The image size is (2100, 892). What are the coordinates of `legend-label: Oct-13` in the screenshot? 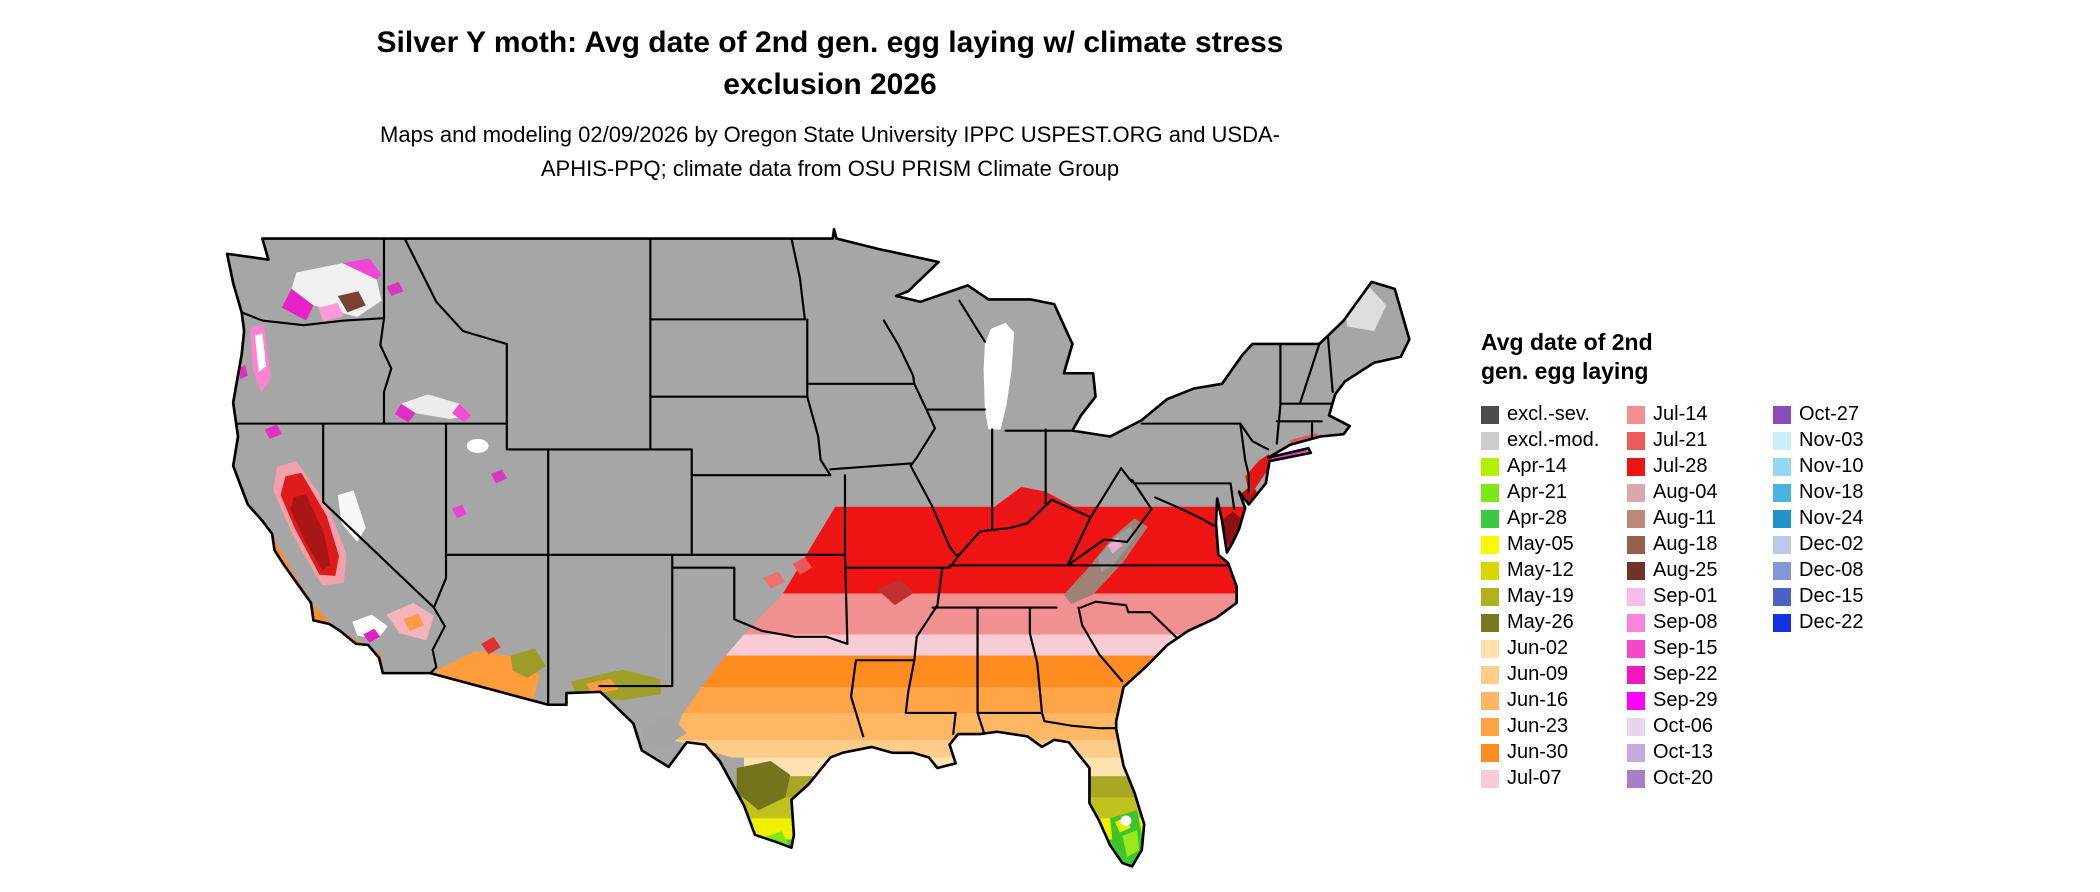 It's located at (1683, 752).